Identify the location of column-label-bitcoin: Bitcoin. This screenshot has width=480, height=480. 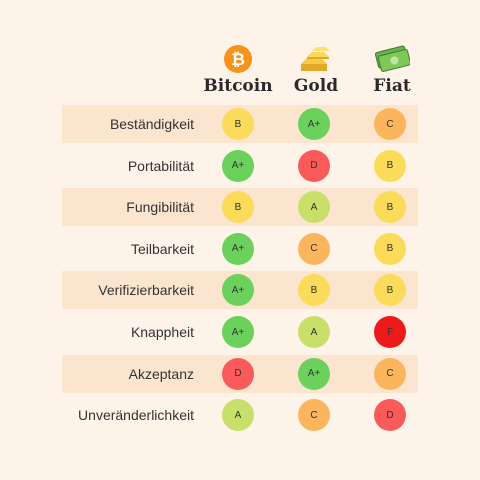
(238, 86).